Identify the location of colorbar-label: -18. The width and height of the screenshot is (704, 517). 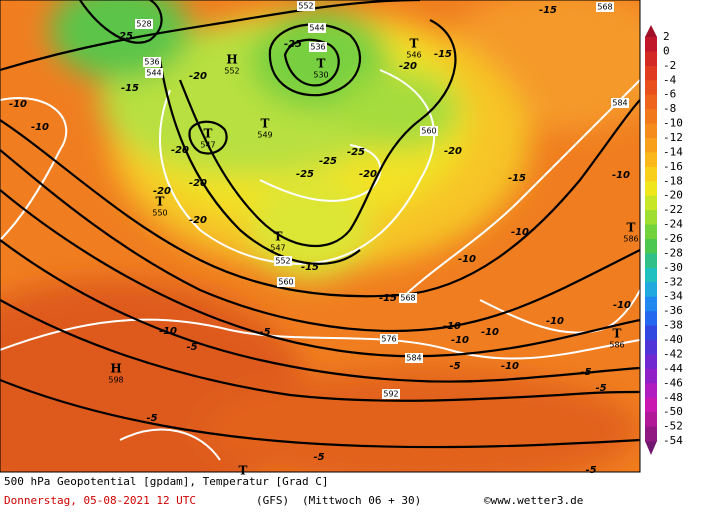
(673, 180).